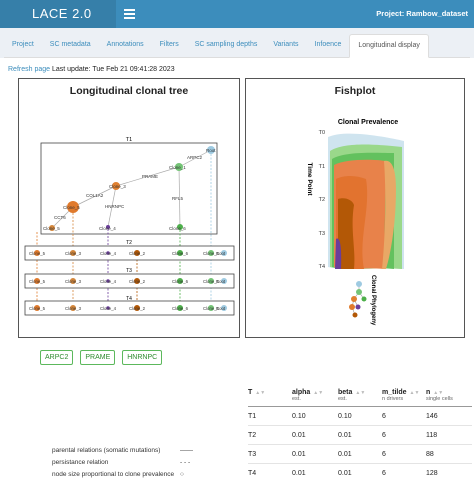 Image resolution: width=474 pixels, height=487 pixels. Describe the element at coordinates (360, 454) in the screenshot. I see `table-row: T3 0.01 0.01 6 88` at that location.